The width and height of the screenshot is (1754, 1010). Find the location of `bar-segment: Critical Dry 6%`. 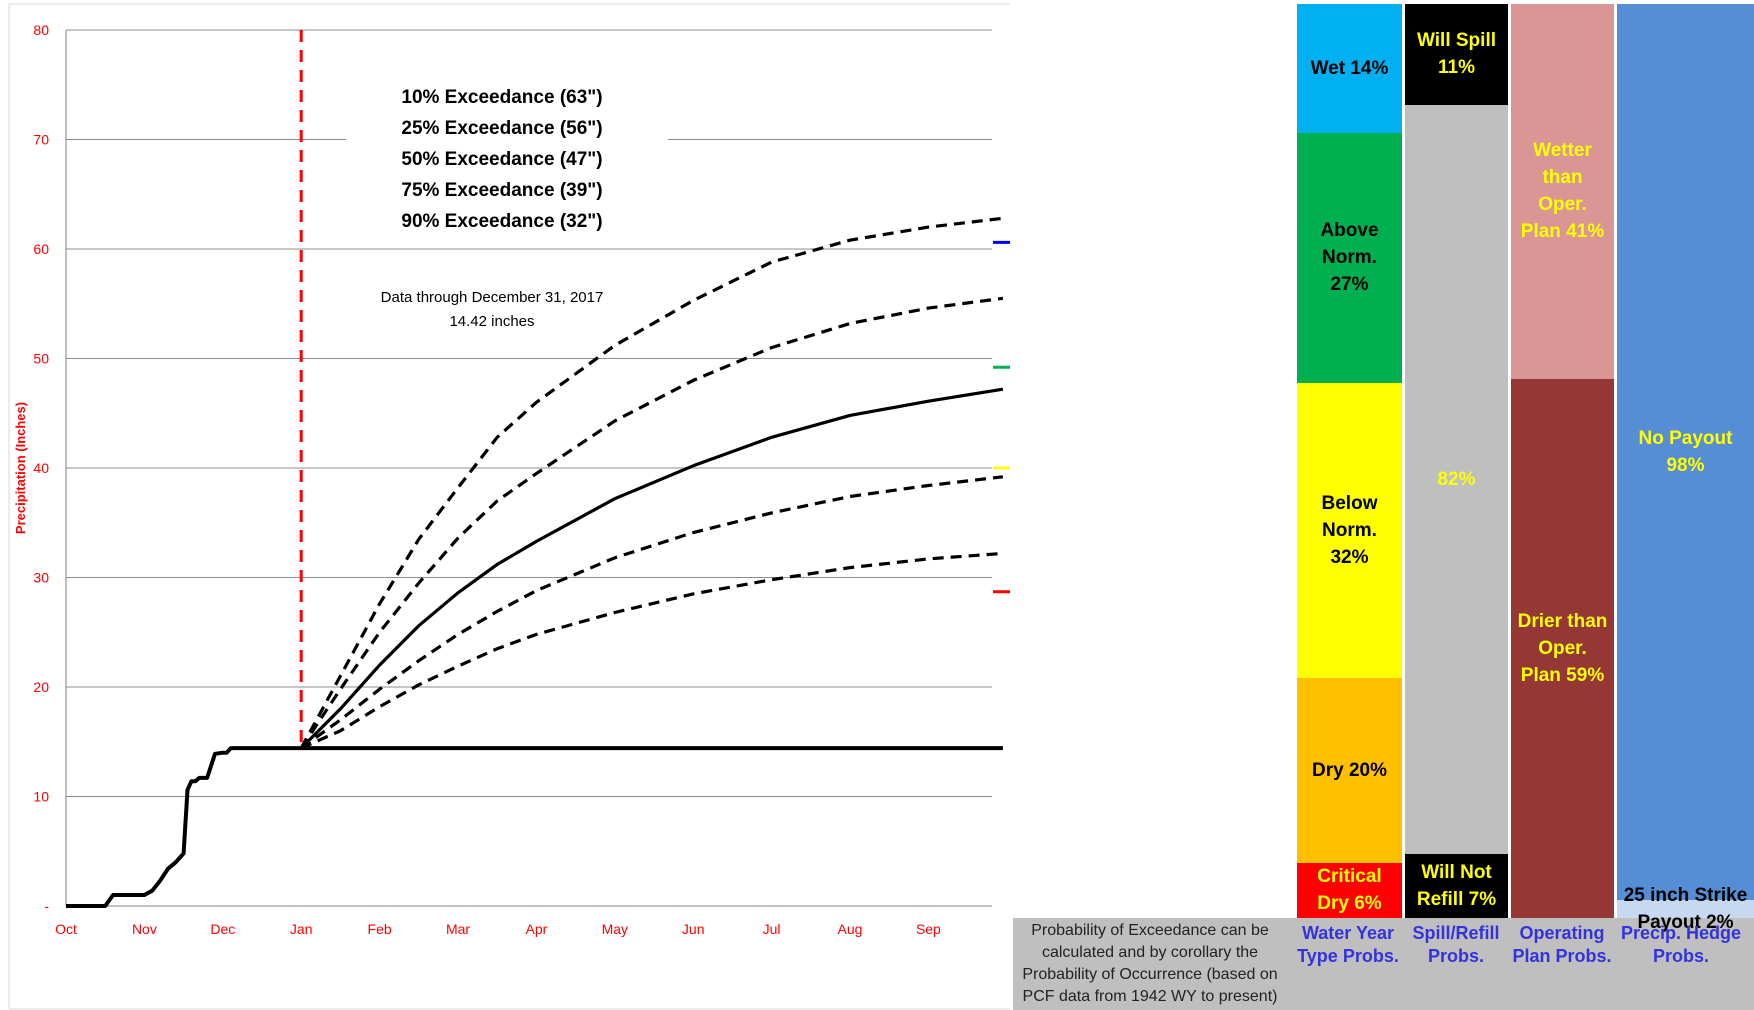

bar-segment: Critical Dry 6% is located at coordinates (1349, 890).